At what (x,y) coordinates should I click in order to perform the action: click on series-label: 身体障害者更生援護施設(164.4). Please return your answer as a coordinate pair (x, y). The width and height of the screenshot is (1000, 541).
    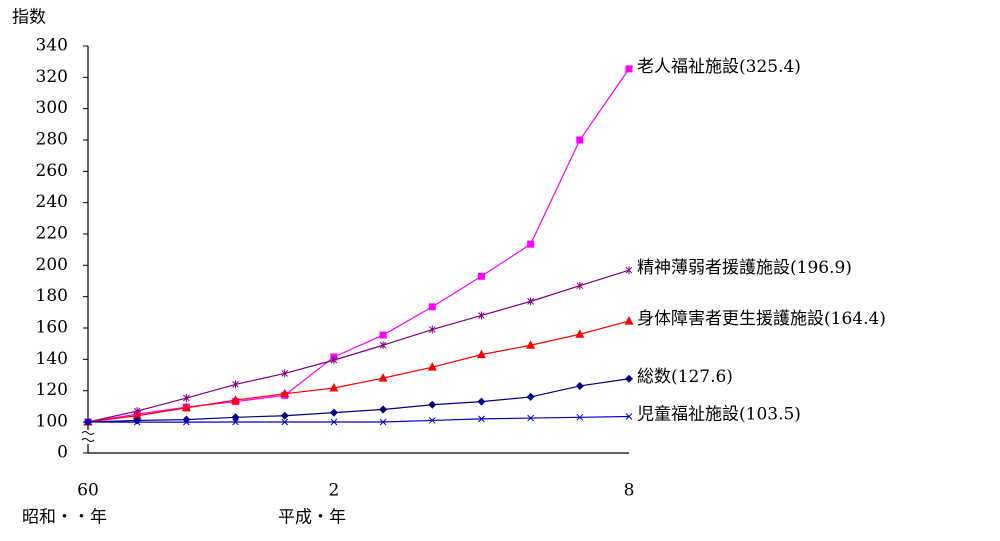
    Looking at the image, I should click on (761, 319).